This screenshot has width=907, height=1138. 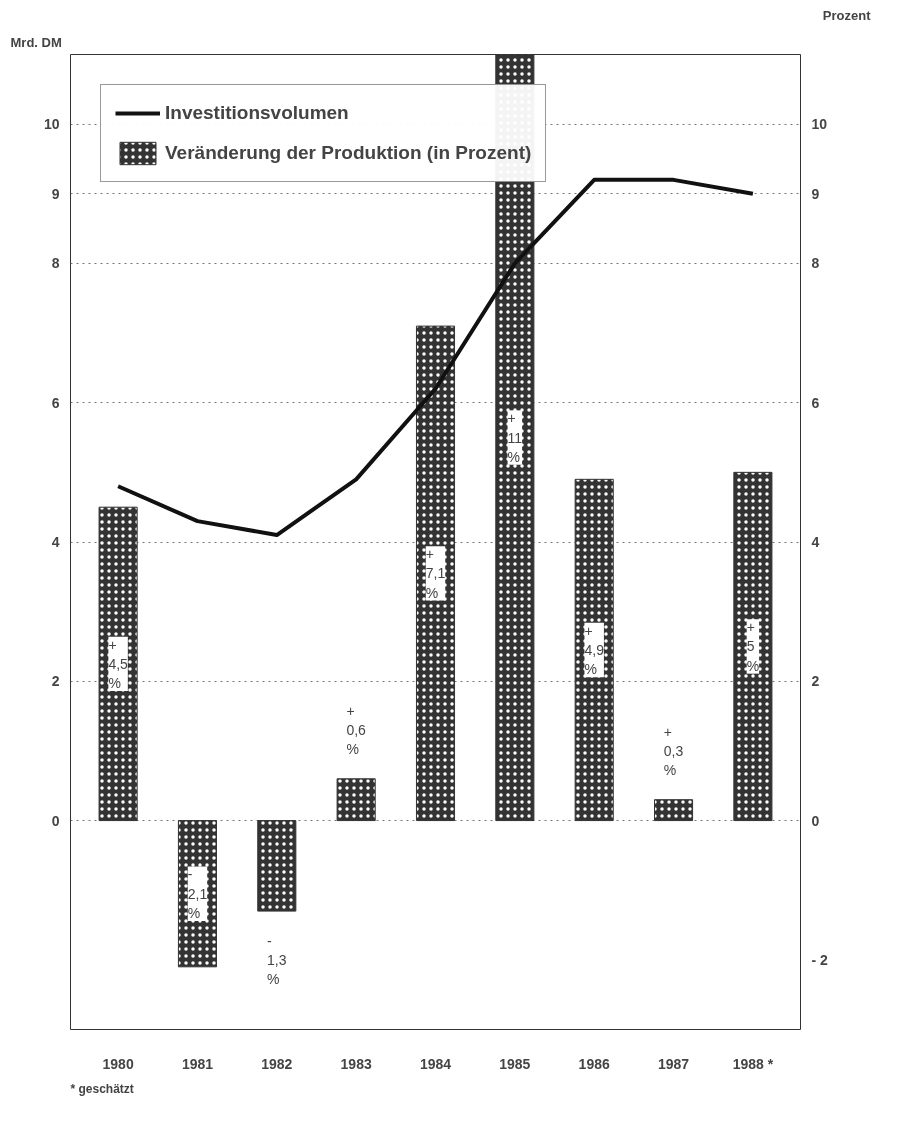 What do you see at coordinates (55, 542) in the screenshot?
I see `y-tick-label: 4` at bounding box center [55, 542].